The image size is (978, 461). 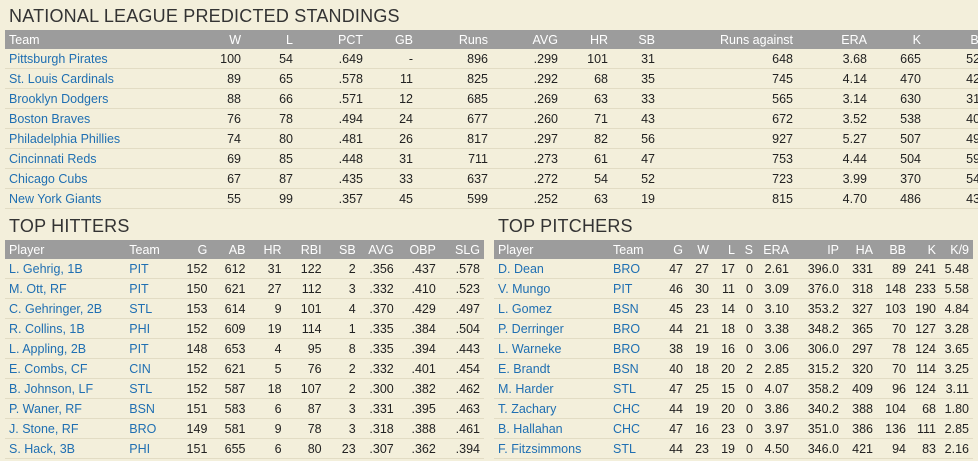 I want to click on column-header: GB, so click(x=392, y=39).